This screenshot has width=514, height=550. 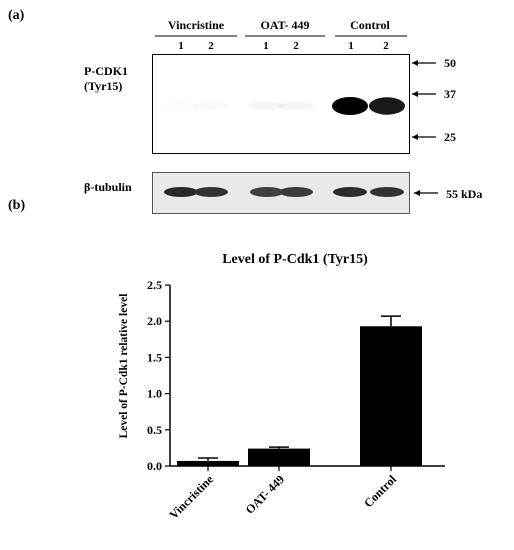 I want to click on marker-25: 25, so click(x=450, y=137).